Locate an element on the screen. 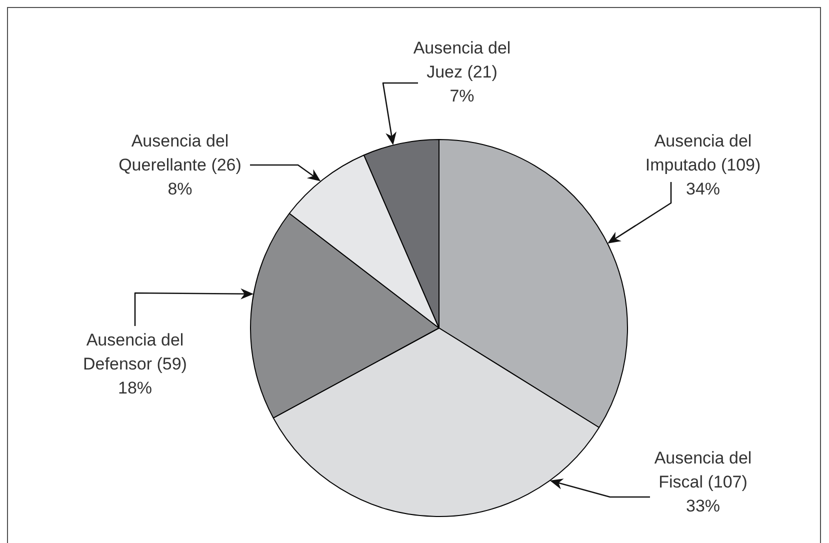 The image size is (829, 543). slice-label: Ausencia del Juez (21) 7% is located at coordinates (462, 72).